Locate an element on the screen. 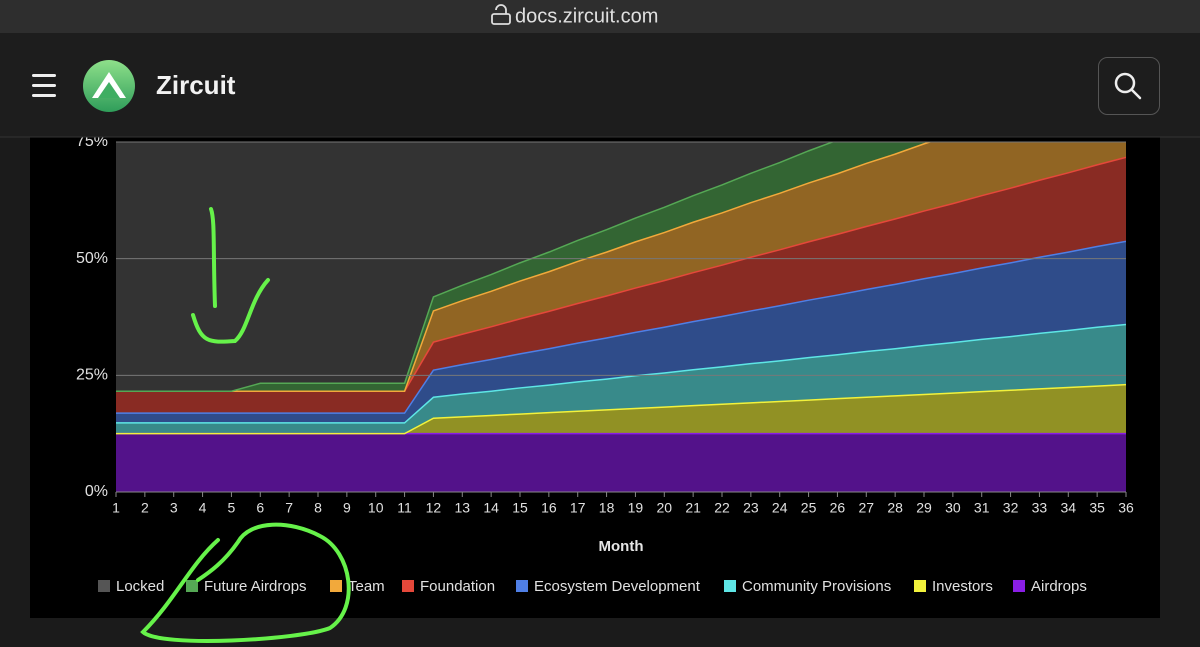 The image size is (1200, 647). x-tick-label: 21 is located at coordinates (693, 508).